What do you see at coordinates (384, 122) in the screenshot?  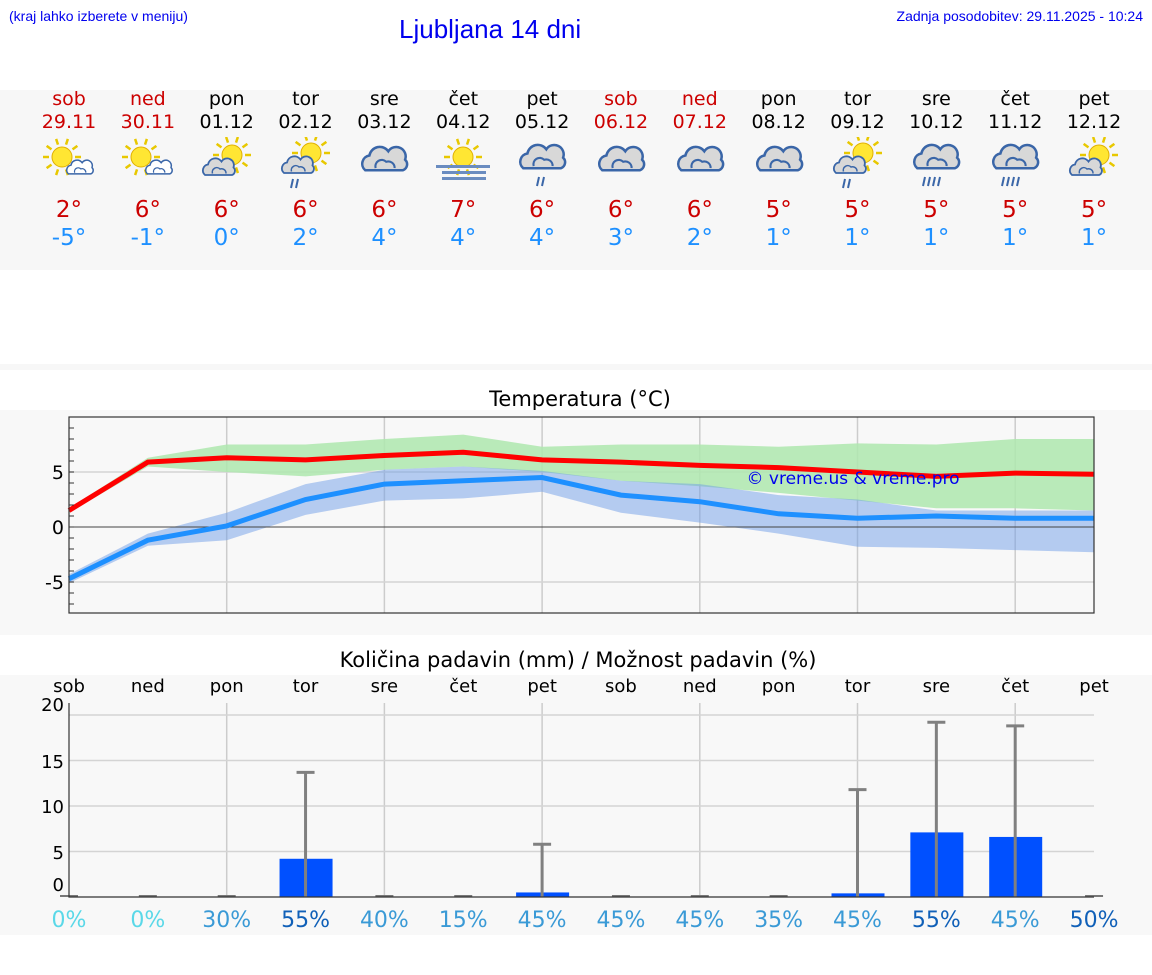 I see `day-date: 03.12` at bounding box center [384, 122].